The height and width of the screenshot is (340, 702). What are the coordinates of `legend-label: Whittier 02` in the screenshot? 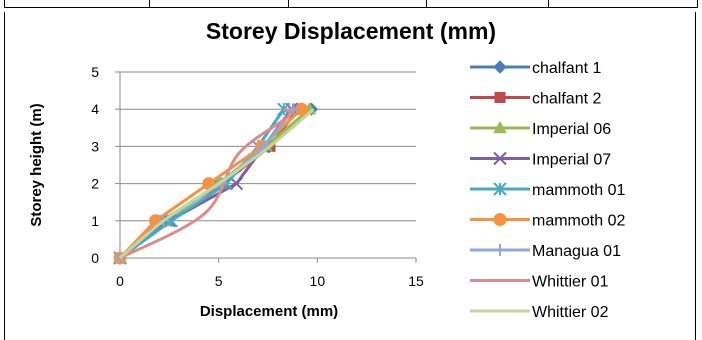 It's located at (570, 312).